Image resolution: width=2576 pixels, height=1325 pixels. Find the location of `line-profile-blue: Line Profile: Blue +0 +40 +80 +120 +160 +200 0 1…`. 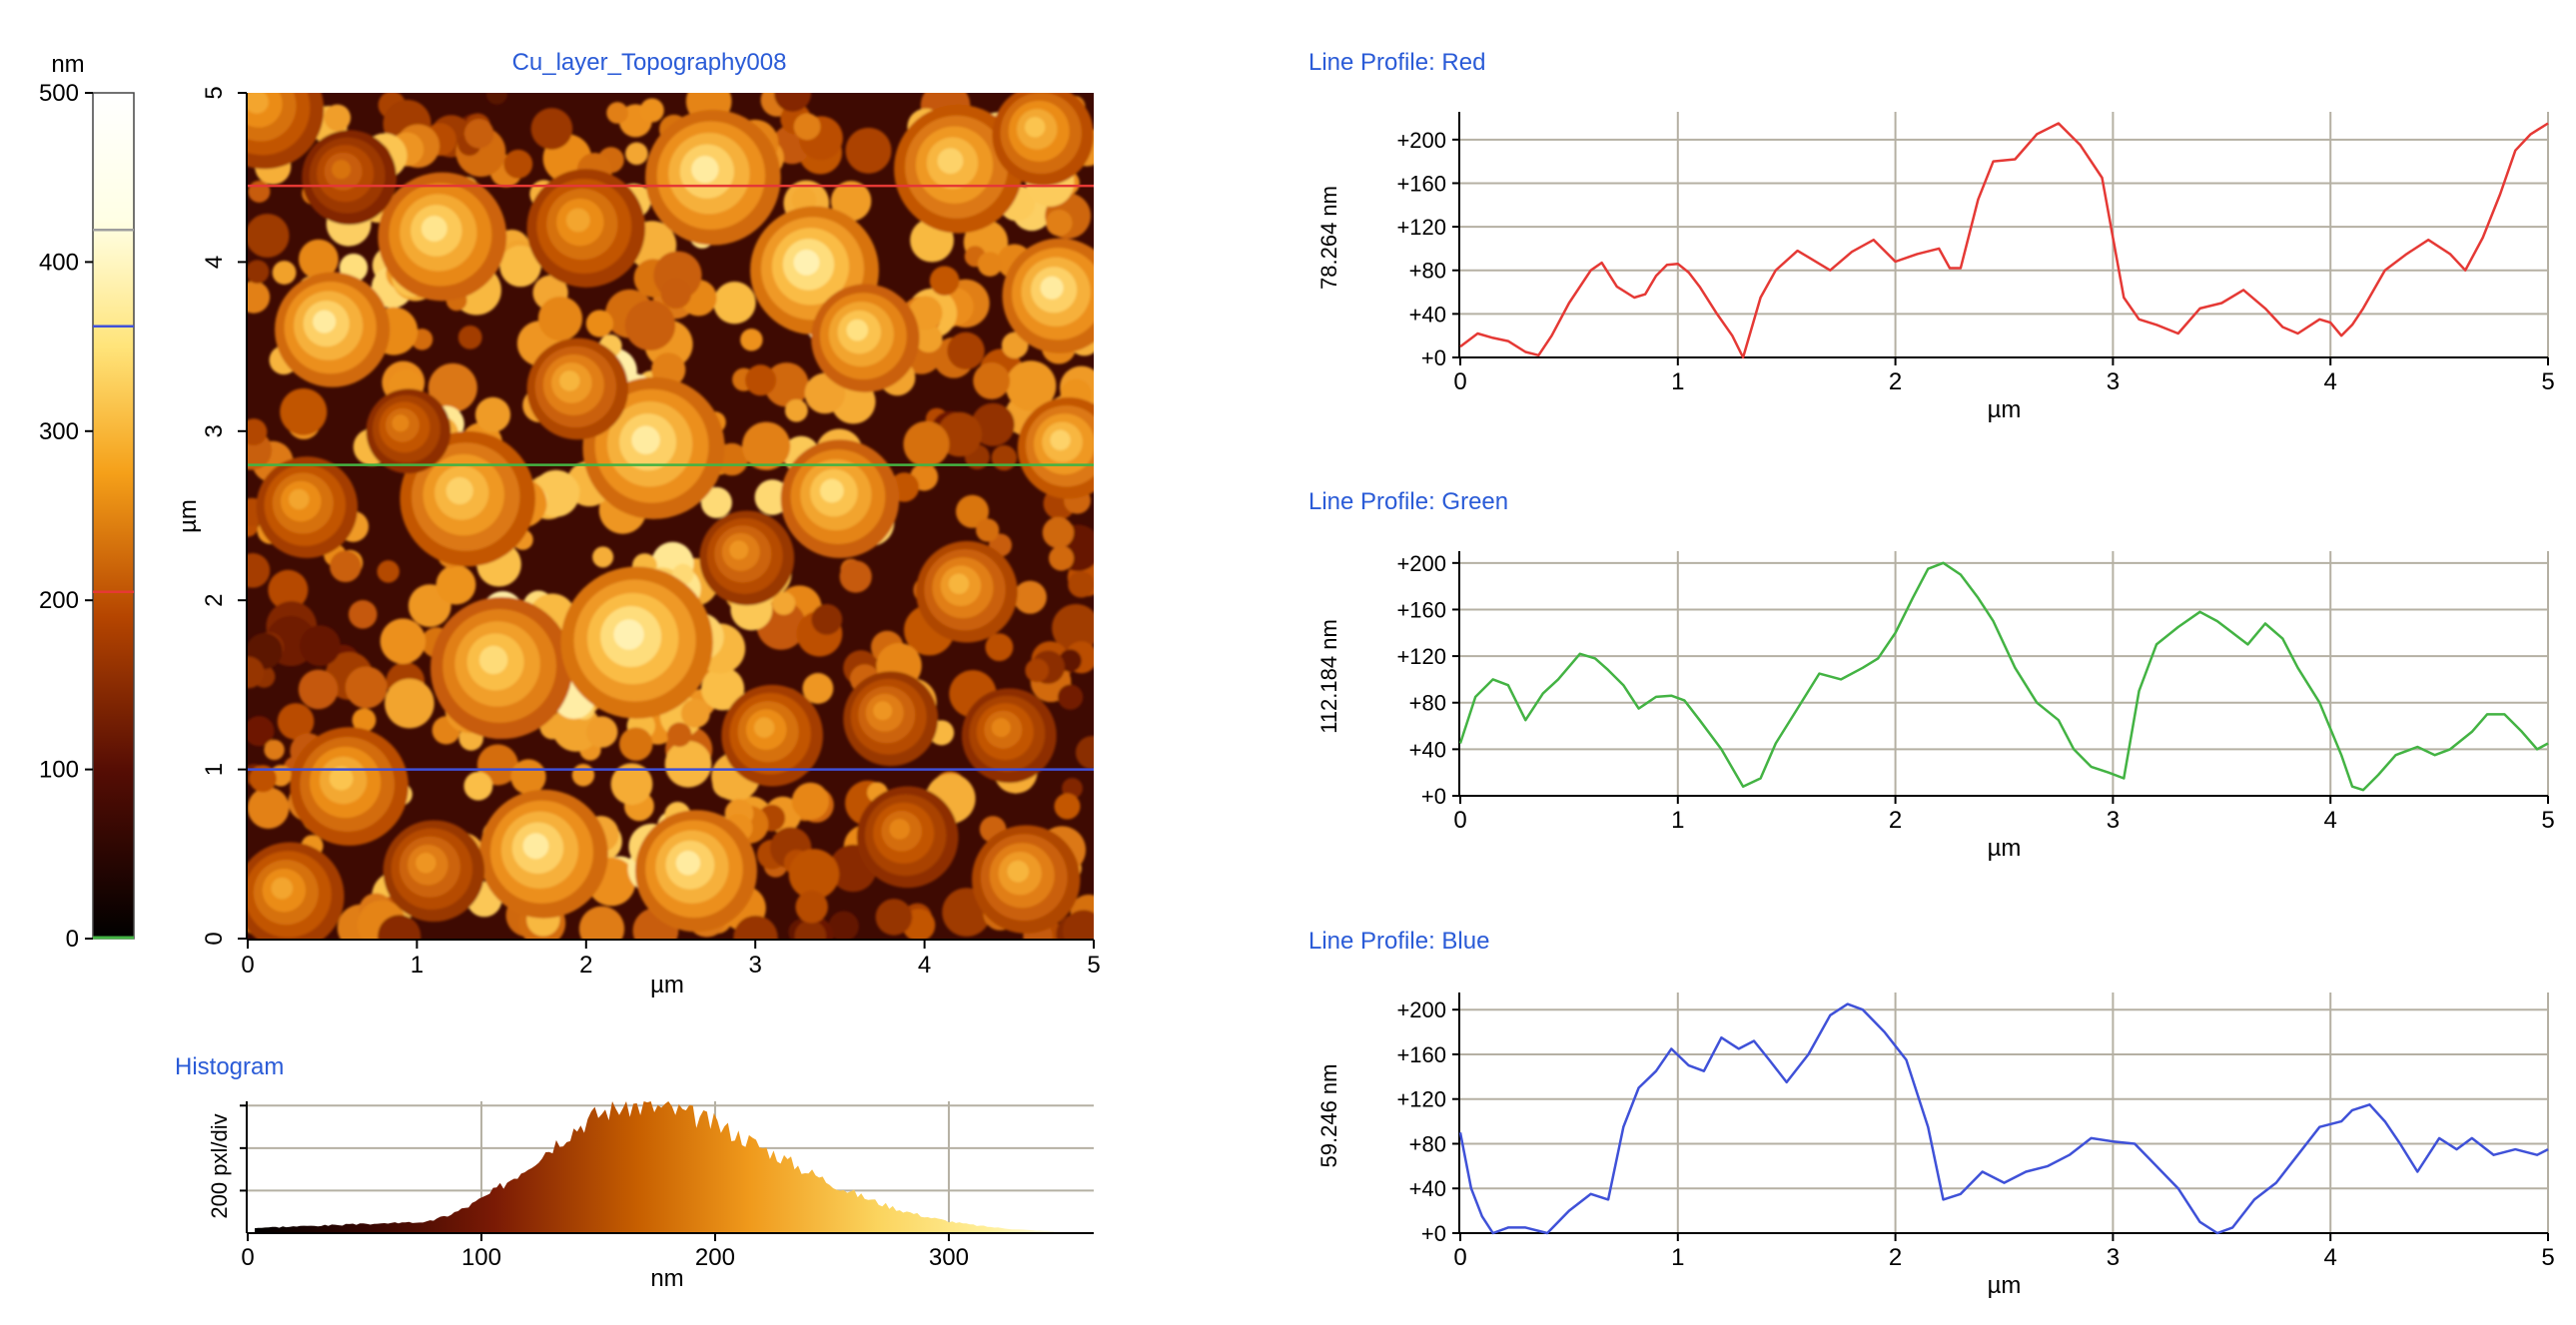

line-profile-blue: Line Profile: Blue +0 +40 +80 +120 +160 +200 0 1… is located at coordinates (1932, 1113).